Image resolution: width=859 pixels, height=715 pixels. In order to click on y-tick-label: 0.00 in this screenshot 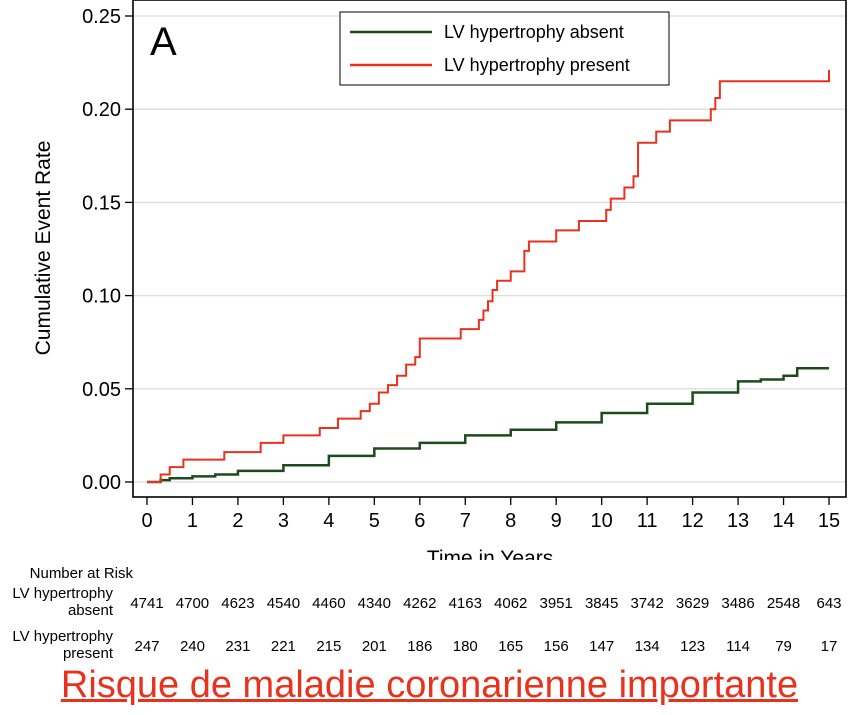, I will do `click(101, 483)`.